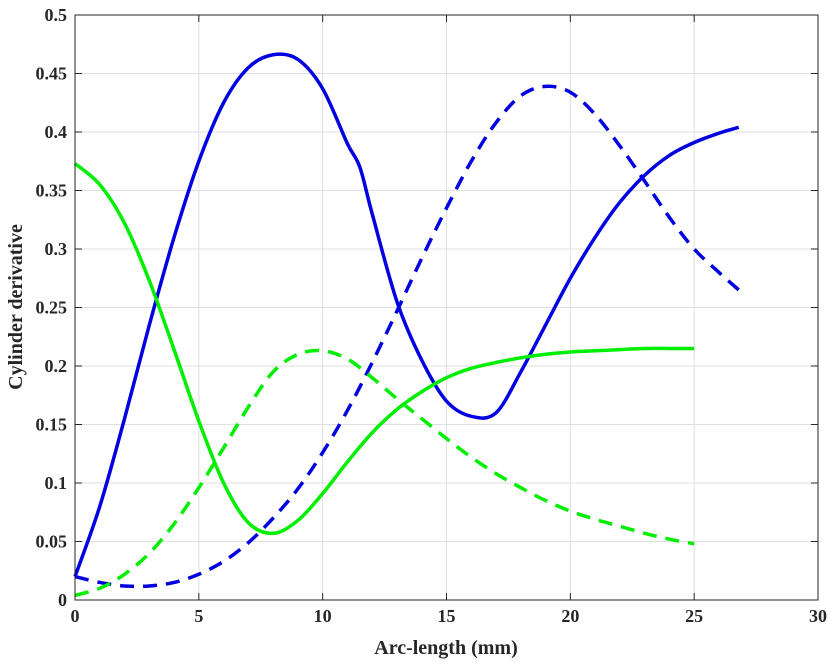 The height and width of the screenshot is (666, 830). Describe the element at coordinates (56, 15) in the screenshot. I see `y-tick-label: 0.5` at that location.